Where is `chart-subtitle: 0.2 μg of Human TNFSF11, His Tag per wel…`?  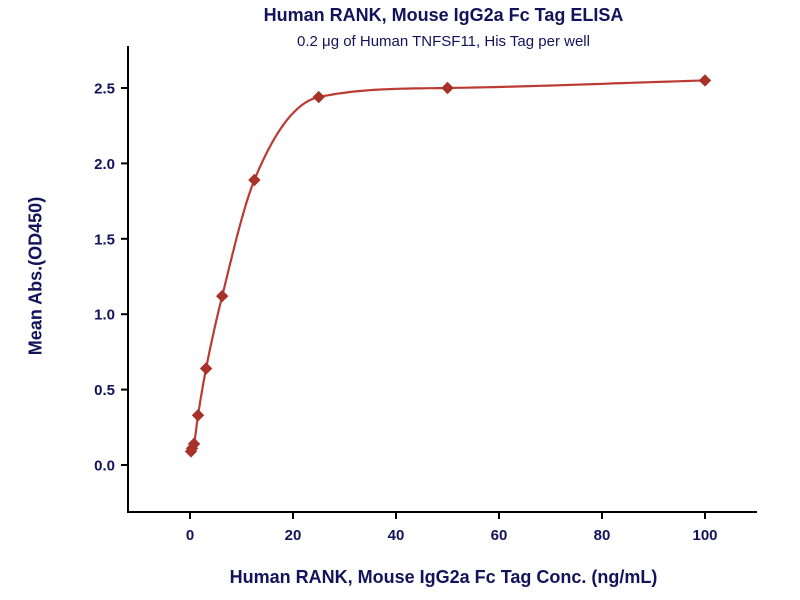
chart-subtitle: 0.2 μg of Human TNFSF11, His Tag per wel… is located at coordinates (443, 41).